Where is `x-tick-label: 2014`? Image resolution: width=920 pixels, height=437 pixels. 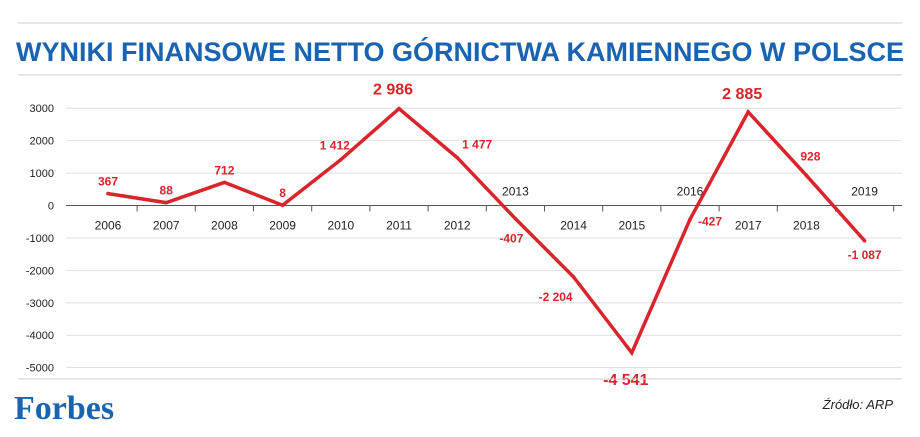
x-tick-label: 2014 is located at coordinates (573, 226).